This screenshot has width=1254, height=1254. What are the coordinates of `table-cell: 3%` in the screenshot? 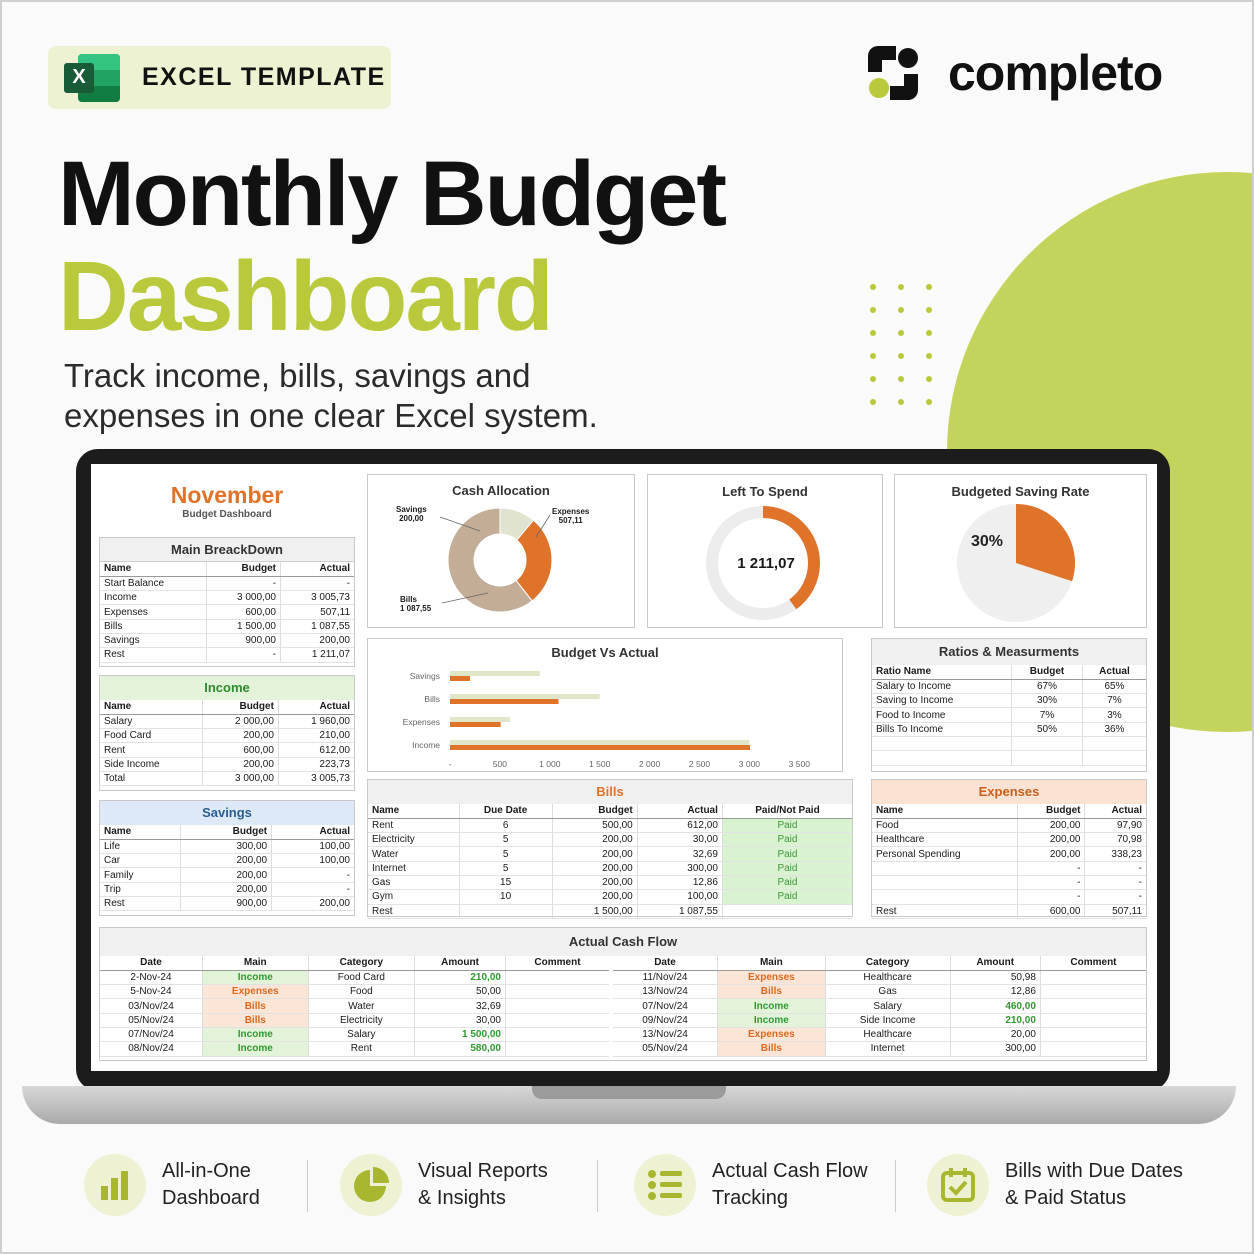 It's located at (1113, 715).